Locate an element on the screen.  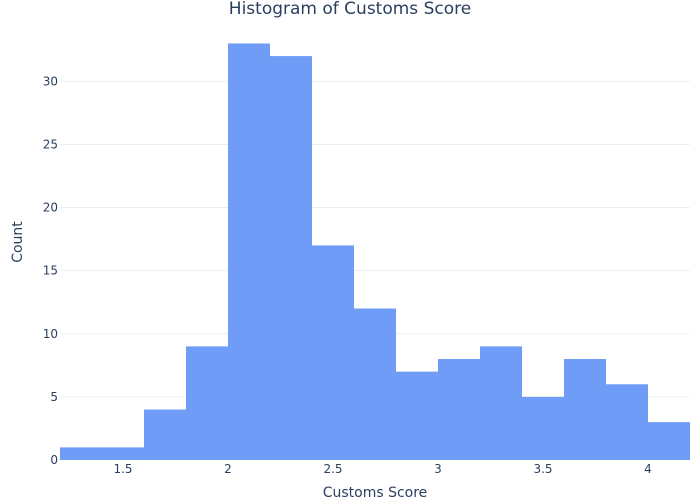
chart-title: Histogram of Customs Score is located at coordinates (350, 9).